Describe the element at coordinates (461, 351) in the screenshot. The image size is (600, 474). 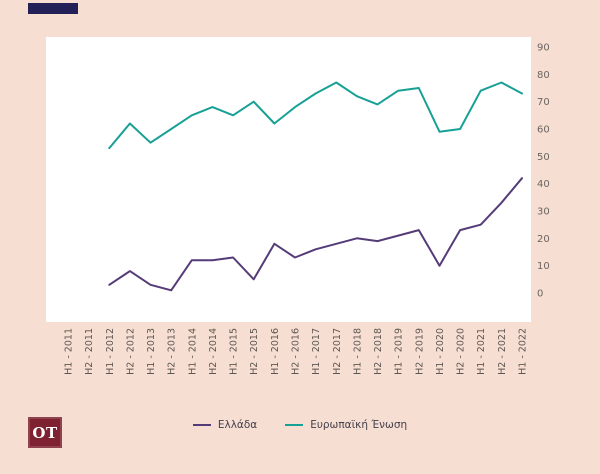
I see `x-axis-tick-label: H2 - 2020` at that location.